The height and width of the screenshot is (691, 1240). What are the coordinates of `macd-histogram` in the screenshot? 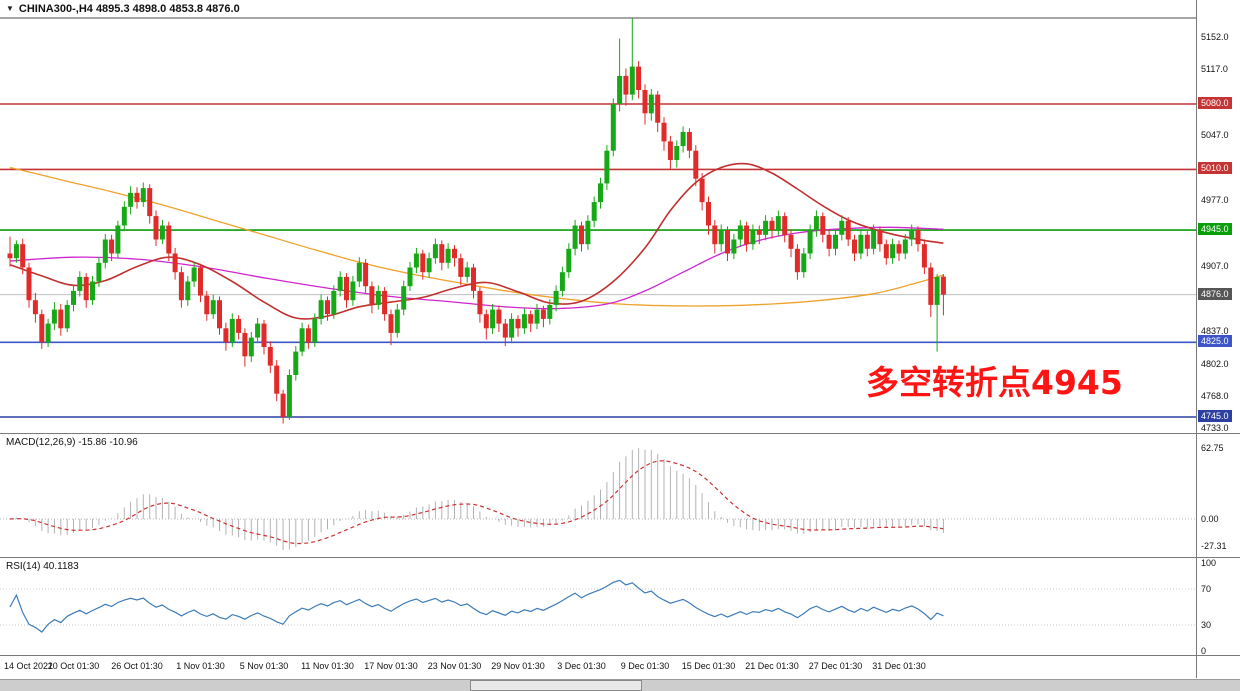 It's located at (479, 499).